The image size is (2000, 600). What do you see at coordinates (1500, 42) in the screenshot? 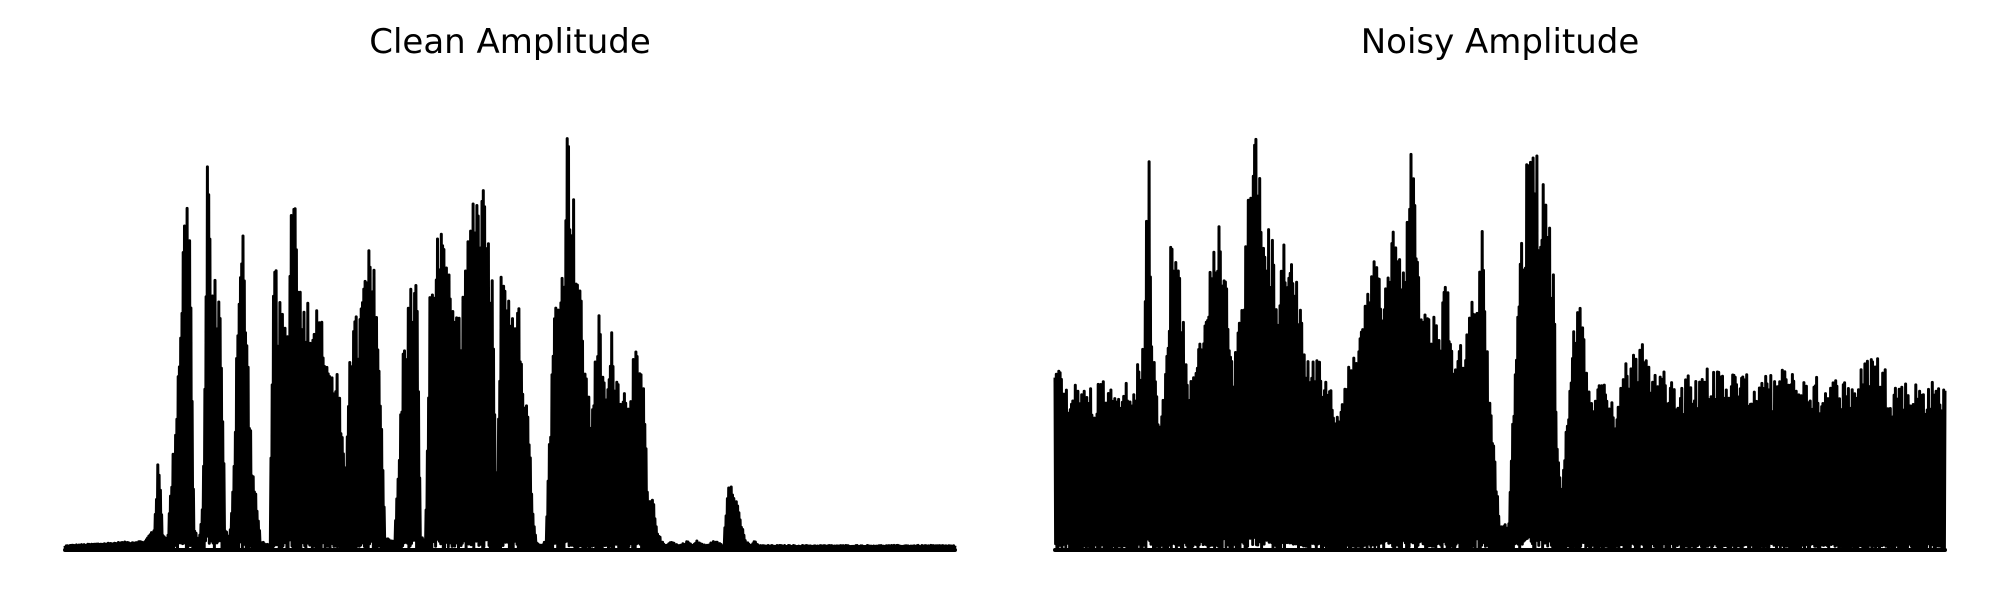
I see `chart-title: Noisy Amplitude` at bounding box center [1500, 42].